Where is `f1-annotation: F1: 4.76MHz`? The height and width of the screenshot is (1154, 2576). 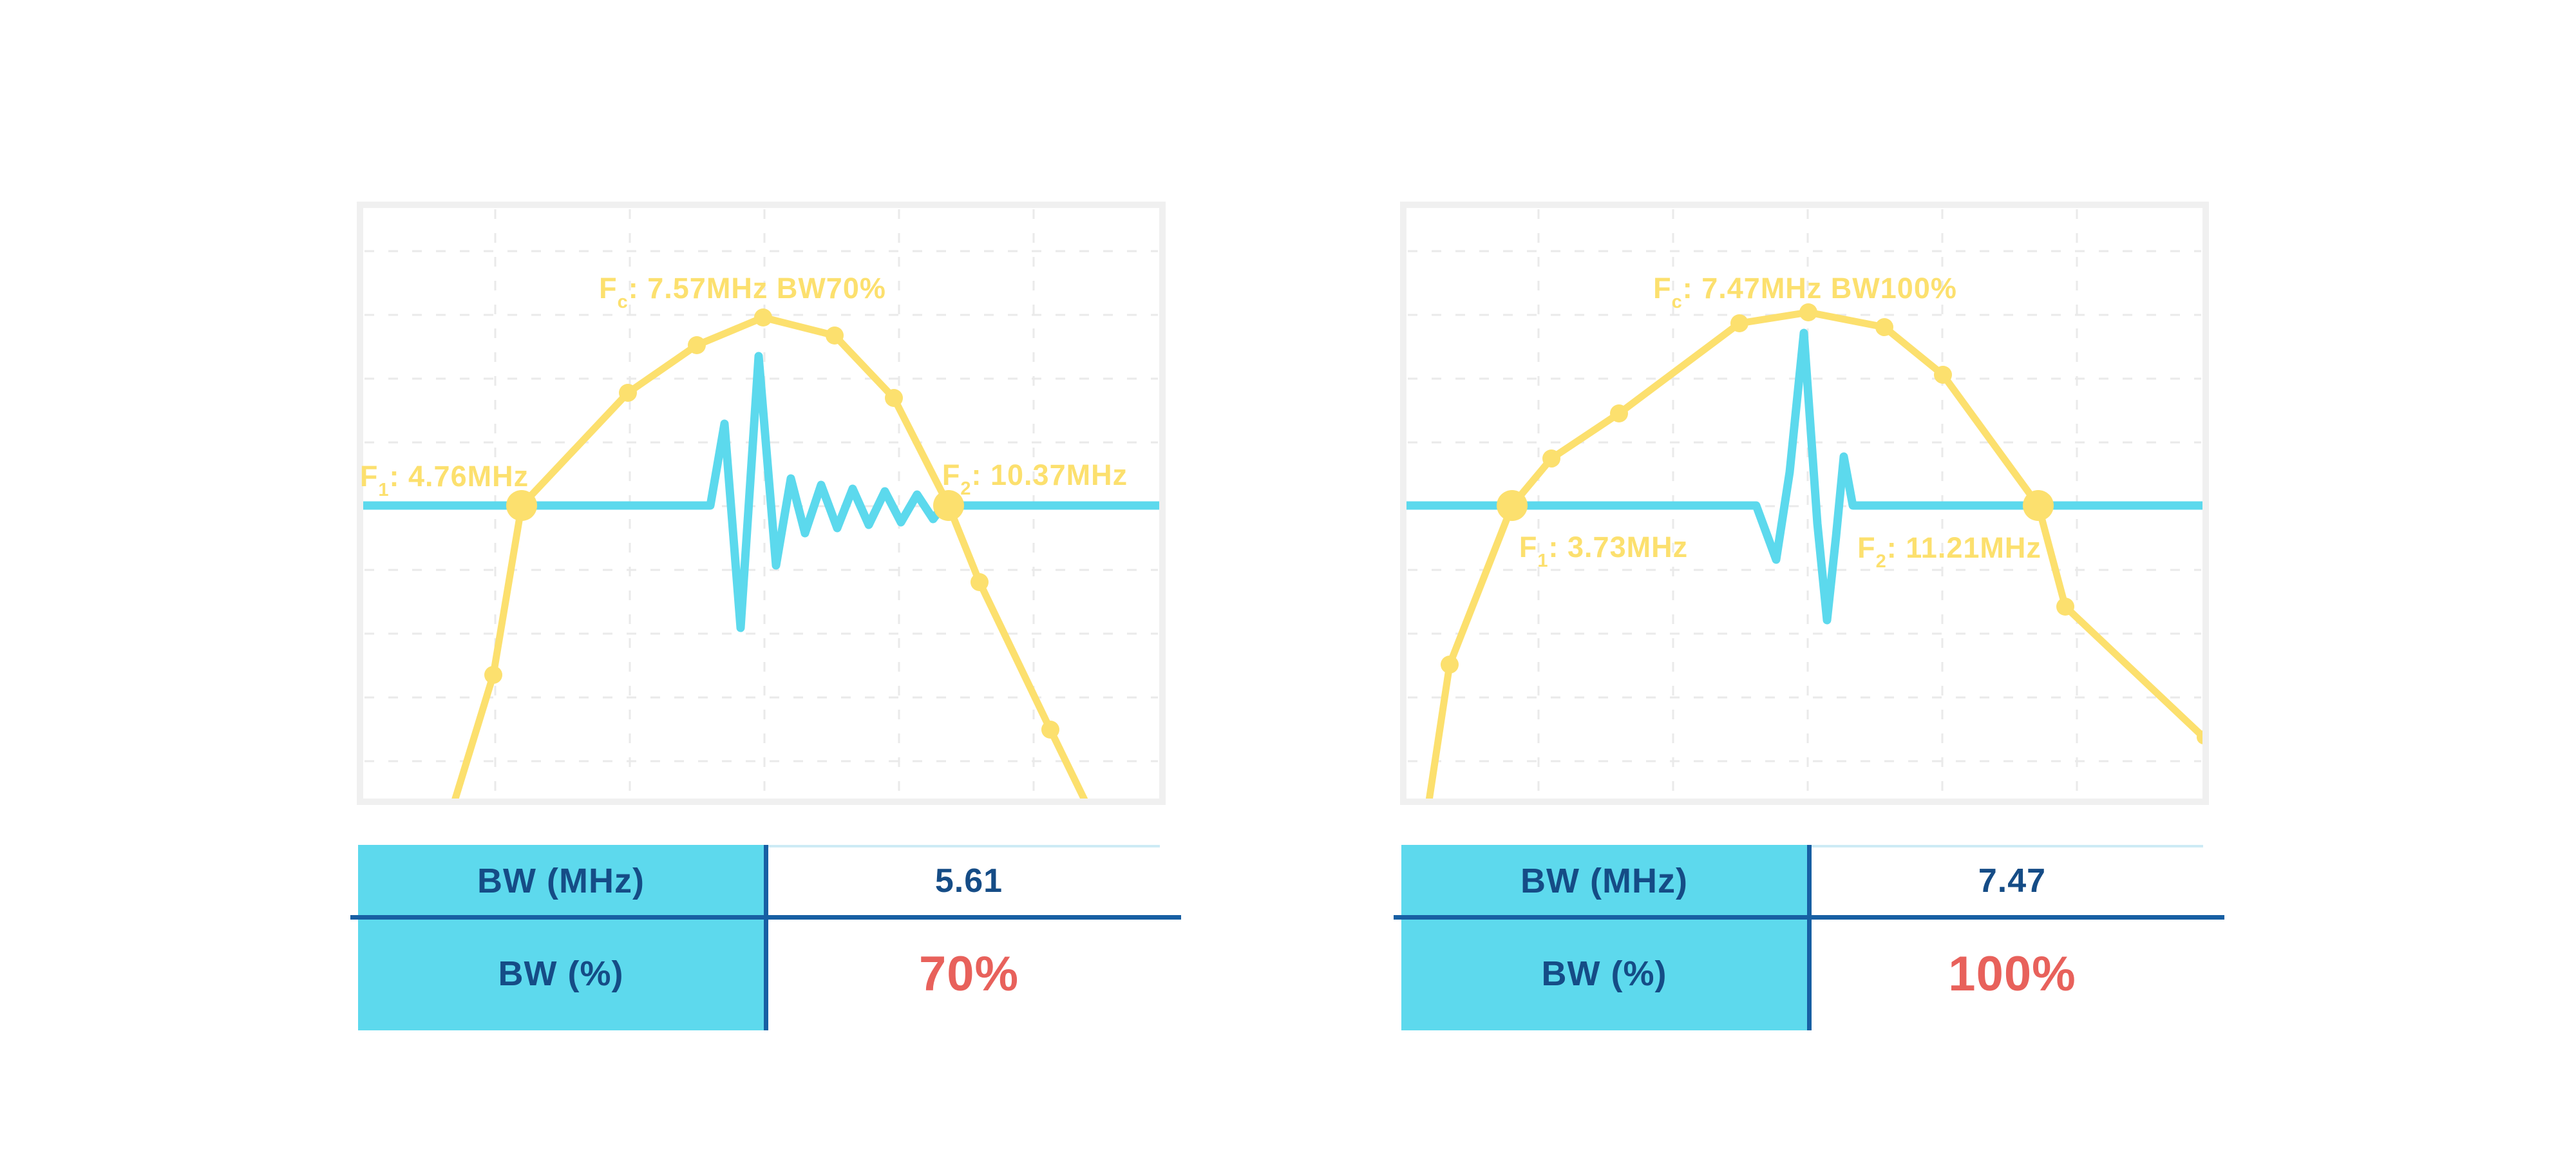
f1-annotation: F1: 4.76MHz is located at coordinates (445, 480).